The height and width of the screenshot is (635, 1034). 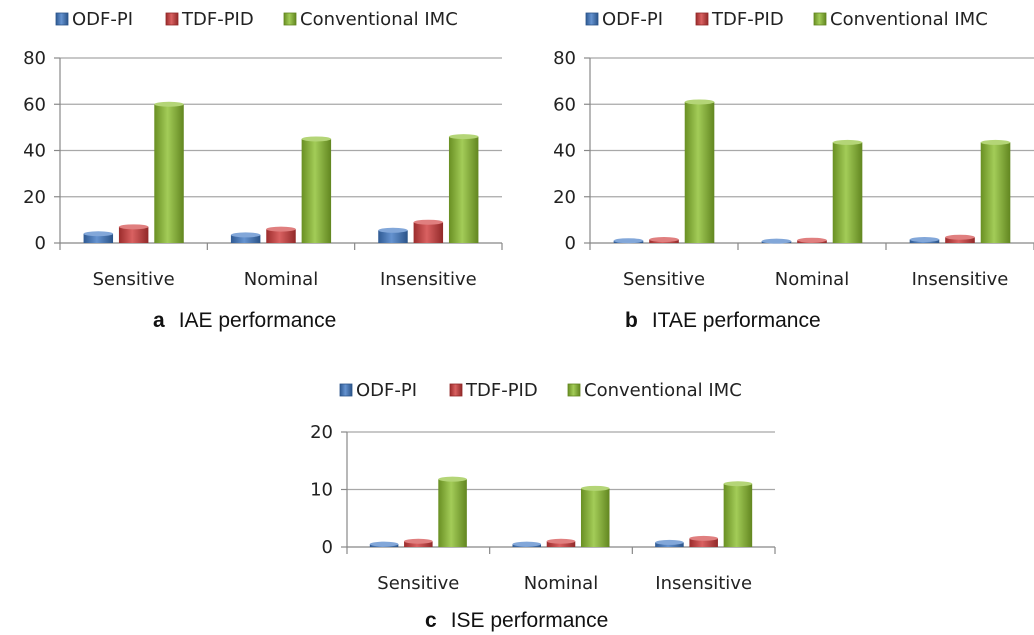 I want to click on iae-caption: a IAE performance, so click(x=244, y=321).